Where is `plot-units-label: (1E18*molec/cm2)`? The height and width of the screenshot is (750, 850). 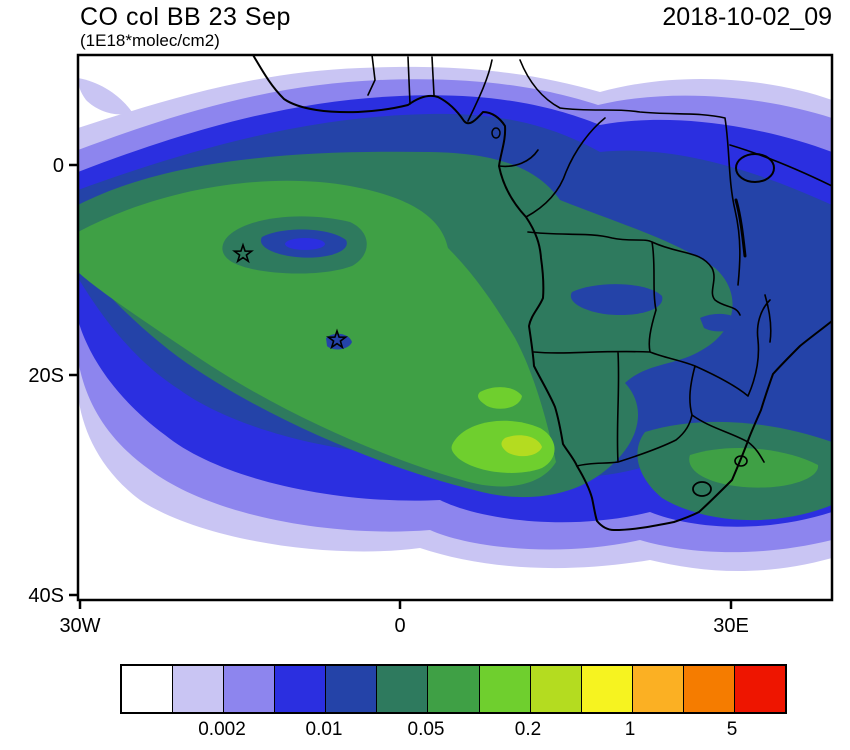
plot-units-label: (1E18*molec/cm2) is located at coordinates (150, 40).